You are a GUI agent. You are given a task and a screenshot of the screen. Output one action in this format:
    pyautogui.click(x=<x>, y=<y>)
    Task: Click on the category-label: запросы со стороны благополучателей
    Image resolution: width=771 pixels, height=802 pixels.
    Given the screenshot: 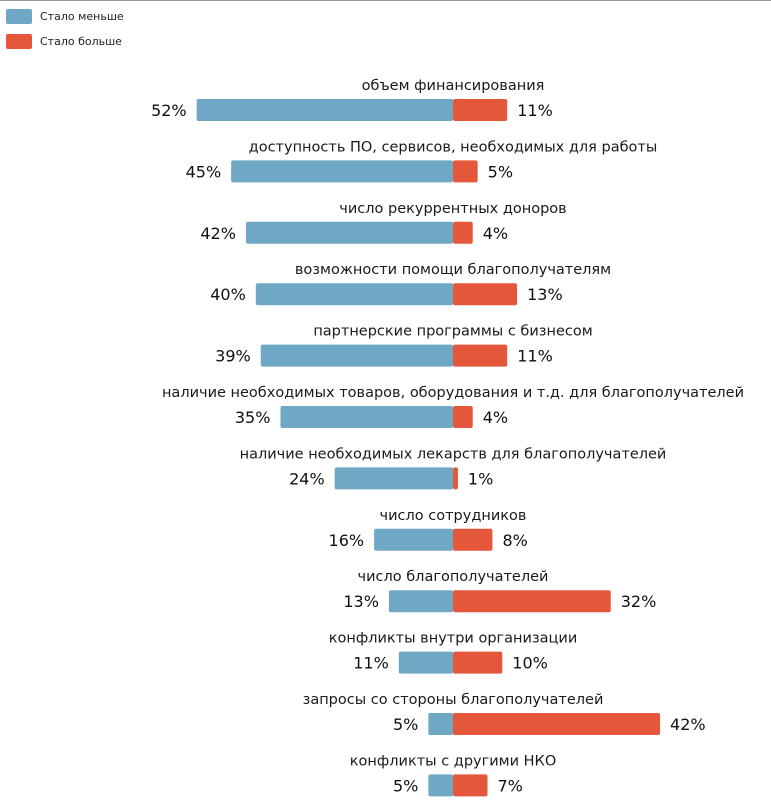 What is the action you would take?
    pyautogui.click(x=453, y=700)
    